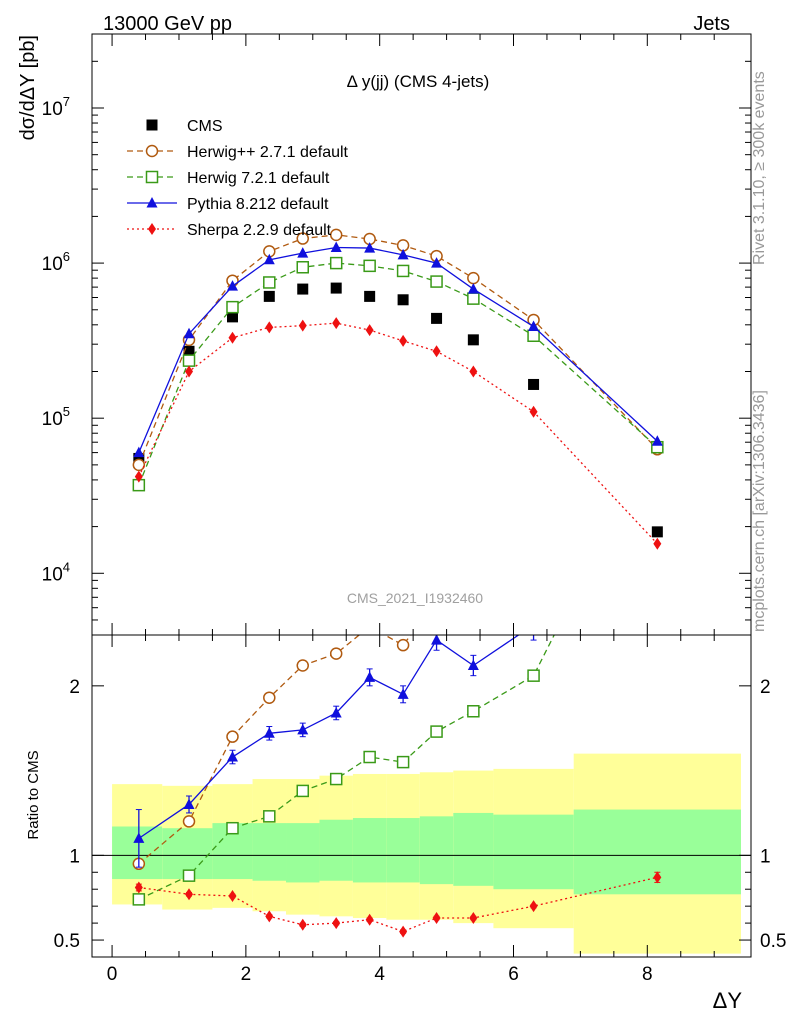 Image resolution: width=786 pixels, height=1024 pixels. What do you see at coordinates (773, 941) in the screenshot?
I see `ratio-y-tick-label-right: 0.5` at bounding box center [773, 941].